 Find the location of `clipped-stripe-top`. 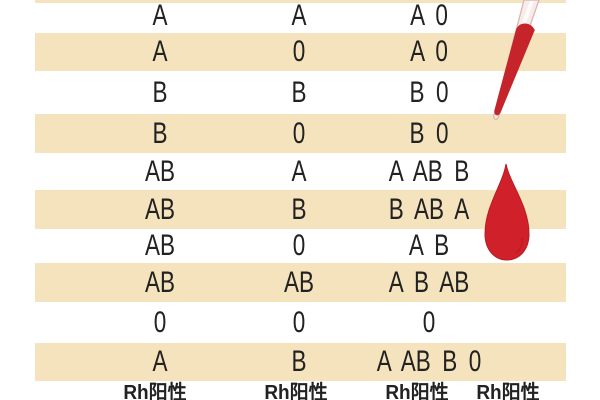

clipped-stripe-top is located at coordinates (300, 1).